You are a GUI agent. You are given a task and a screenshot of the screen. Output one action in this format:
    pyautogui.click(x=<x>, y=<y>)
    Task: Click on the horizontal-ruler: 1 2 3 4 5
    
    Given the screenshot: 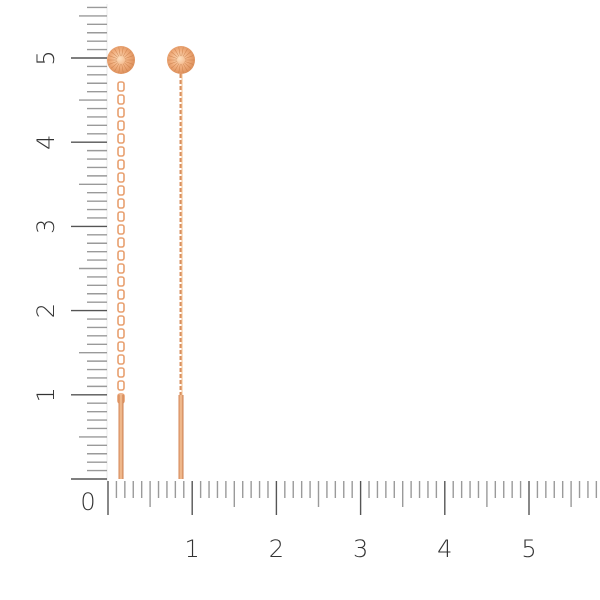 What is the action you would take?
    pyautogui.click(x=352, y=522)
    